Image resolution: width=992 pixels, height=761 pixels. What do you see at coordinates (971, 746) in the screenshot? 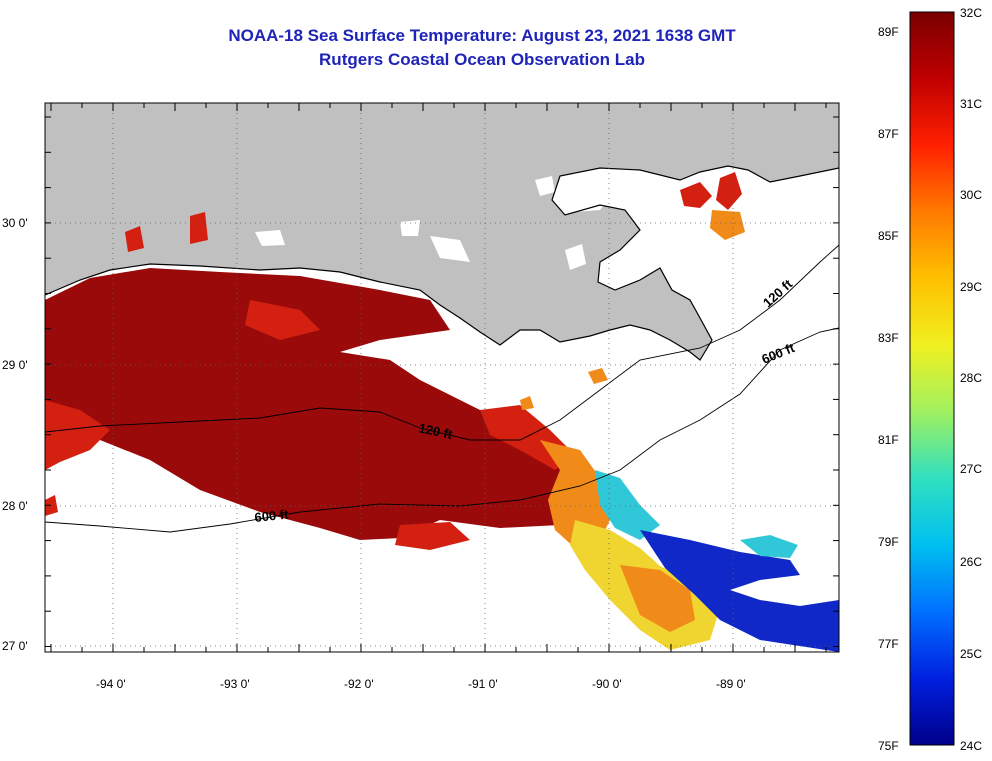
I see `colorbar-celsius-label: 24C` at bounding box center [971, 746].